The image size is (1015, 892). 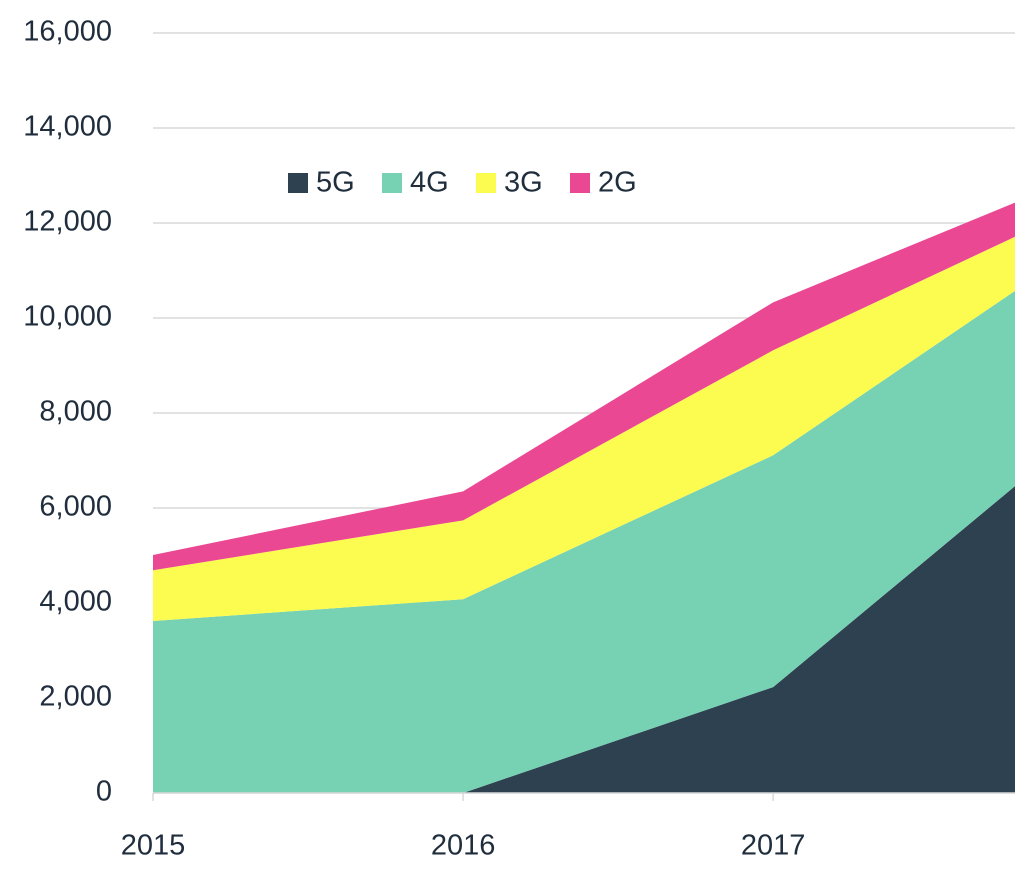 What do you see at coordinates (523, 183) in the screenshot?
I see `legend-label: 3G` at bounding box center [523, 183].